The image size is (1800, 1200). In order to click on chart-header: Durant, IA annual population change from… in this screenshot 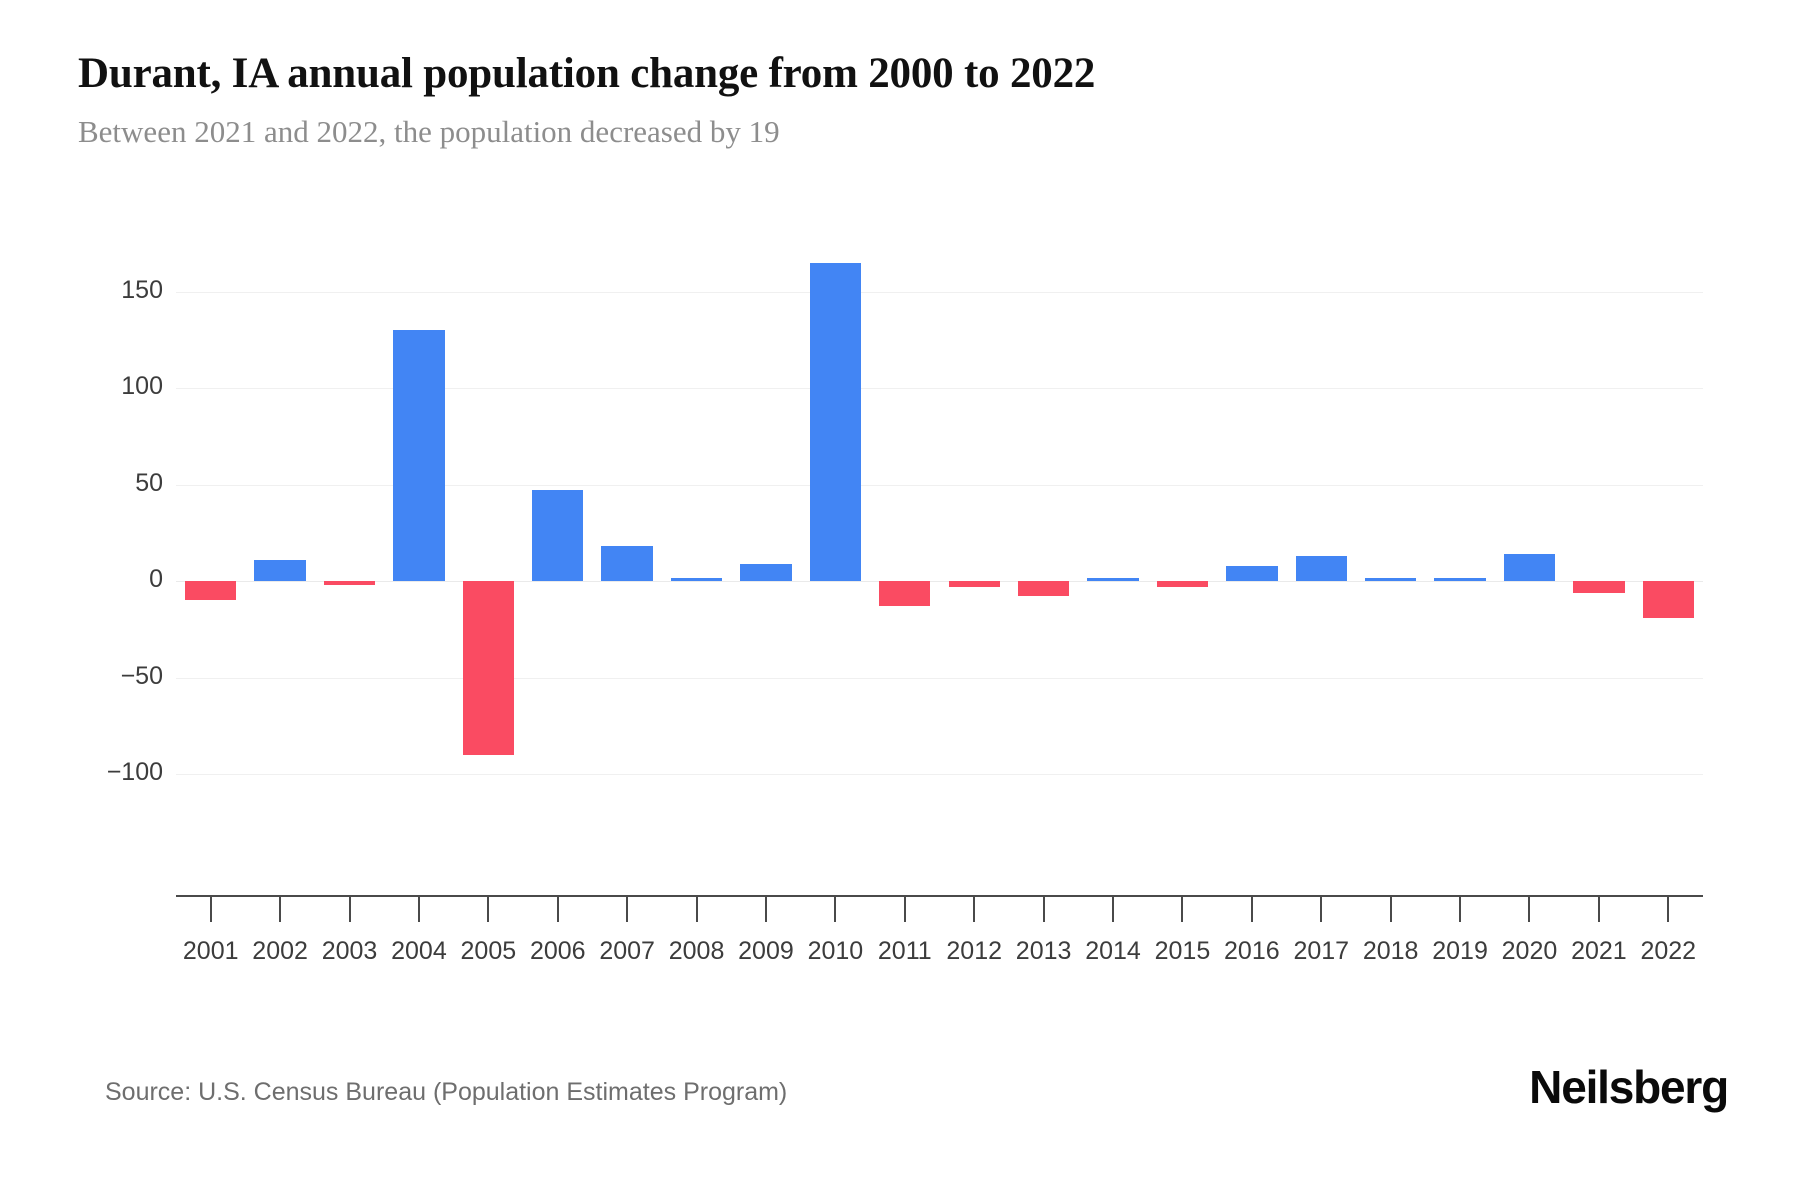, I will do `click(903, 100)`.